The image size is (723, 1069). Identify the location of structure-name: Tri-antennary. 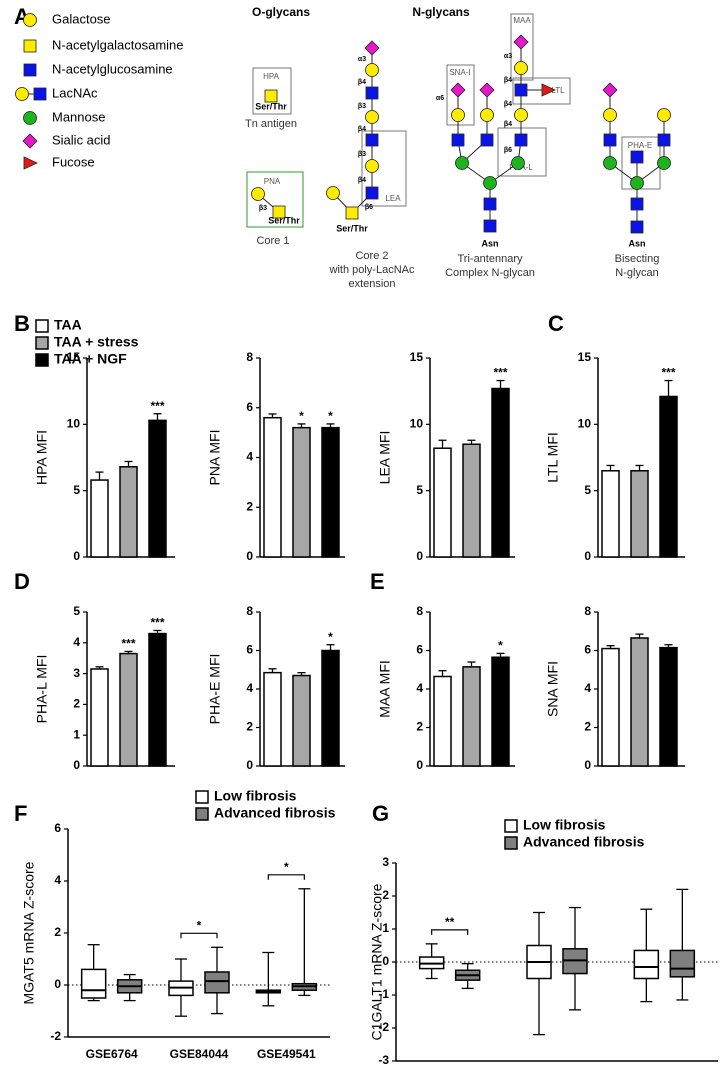
(490, 259).